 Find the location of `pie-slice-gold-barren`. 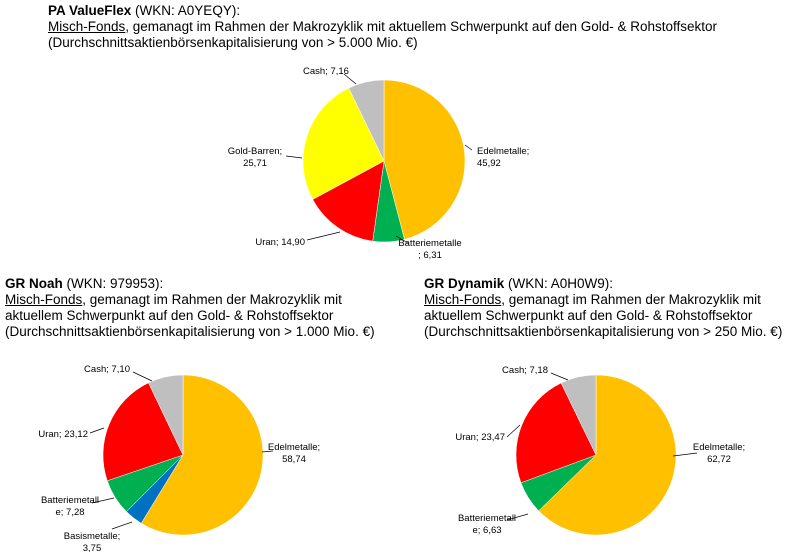

pie-slice-gold-barren is located at coordinates (343, 143).